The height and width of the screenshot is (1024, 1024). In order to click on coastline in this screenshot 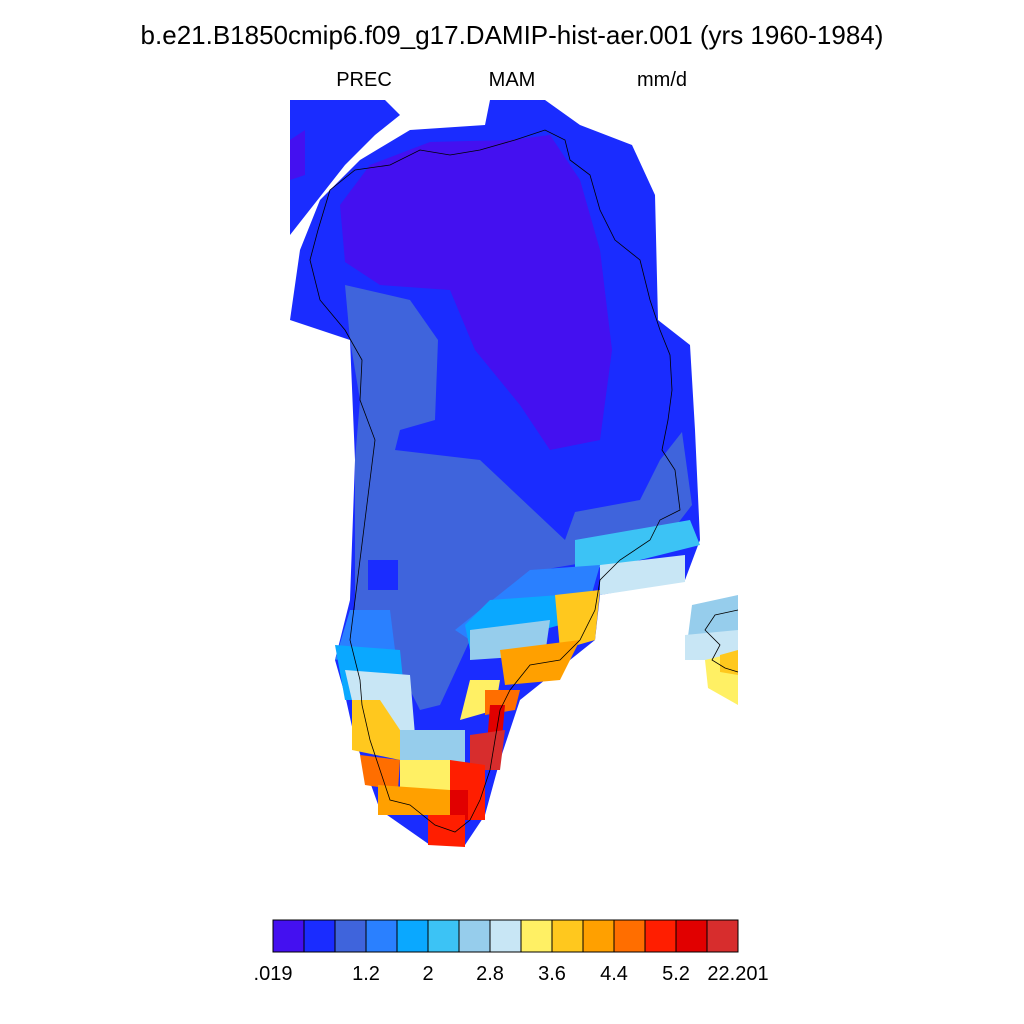, I will do `click(721, 641)`.